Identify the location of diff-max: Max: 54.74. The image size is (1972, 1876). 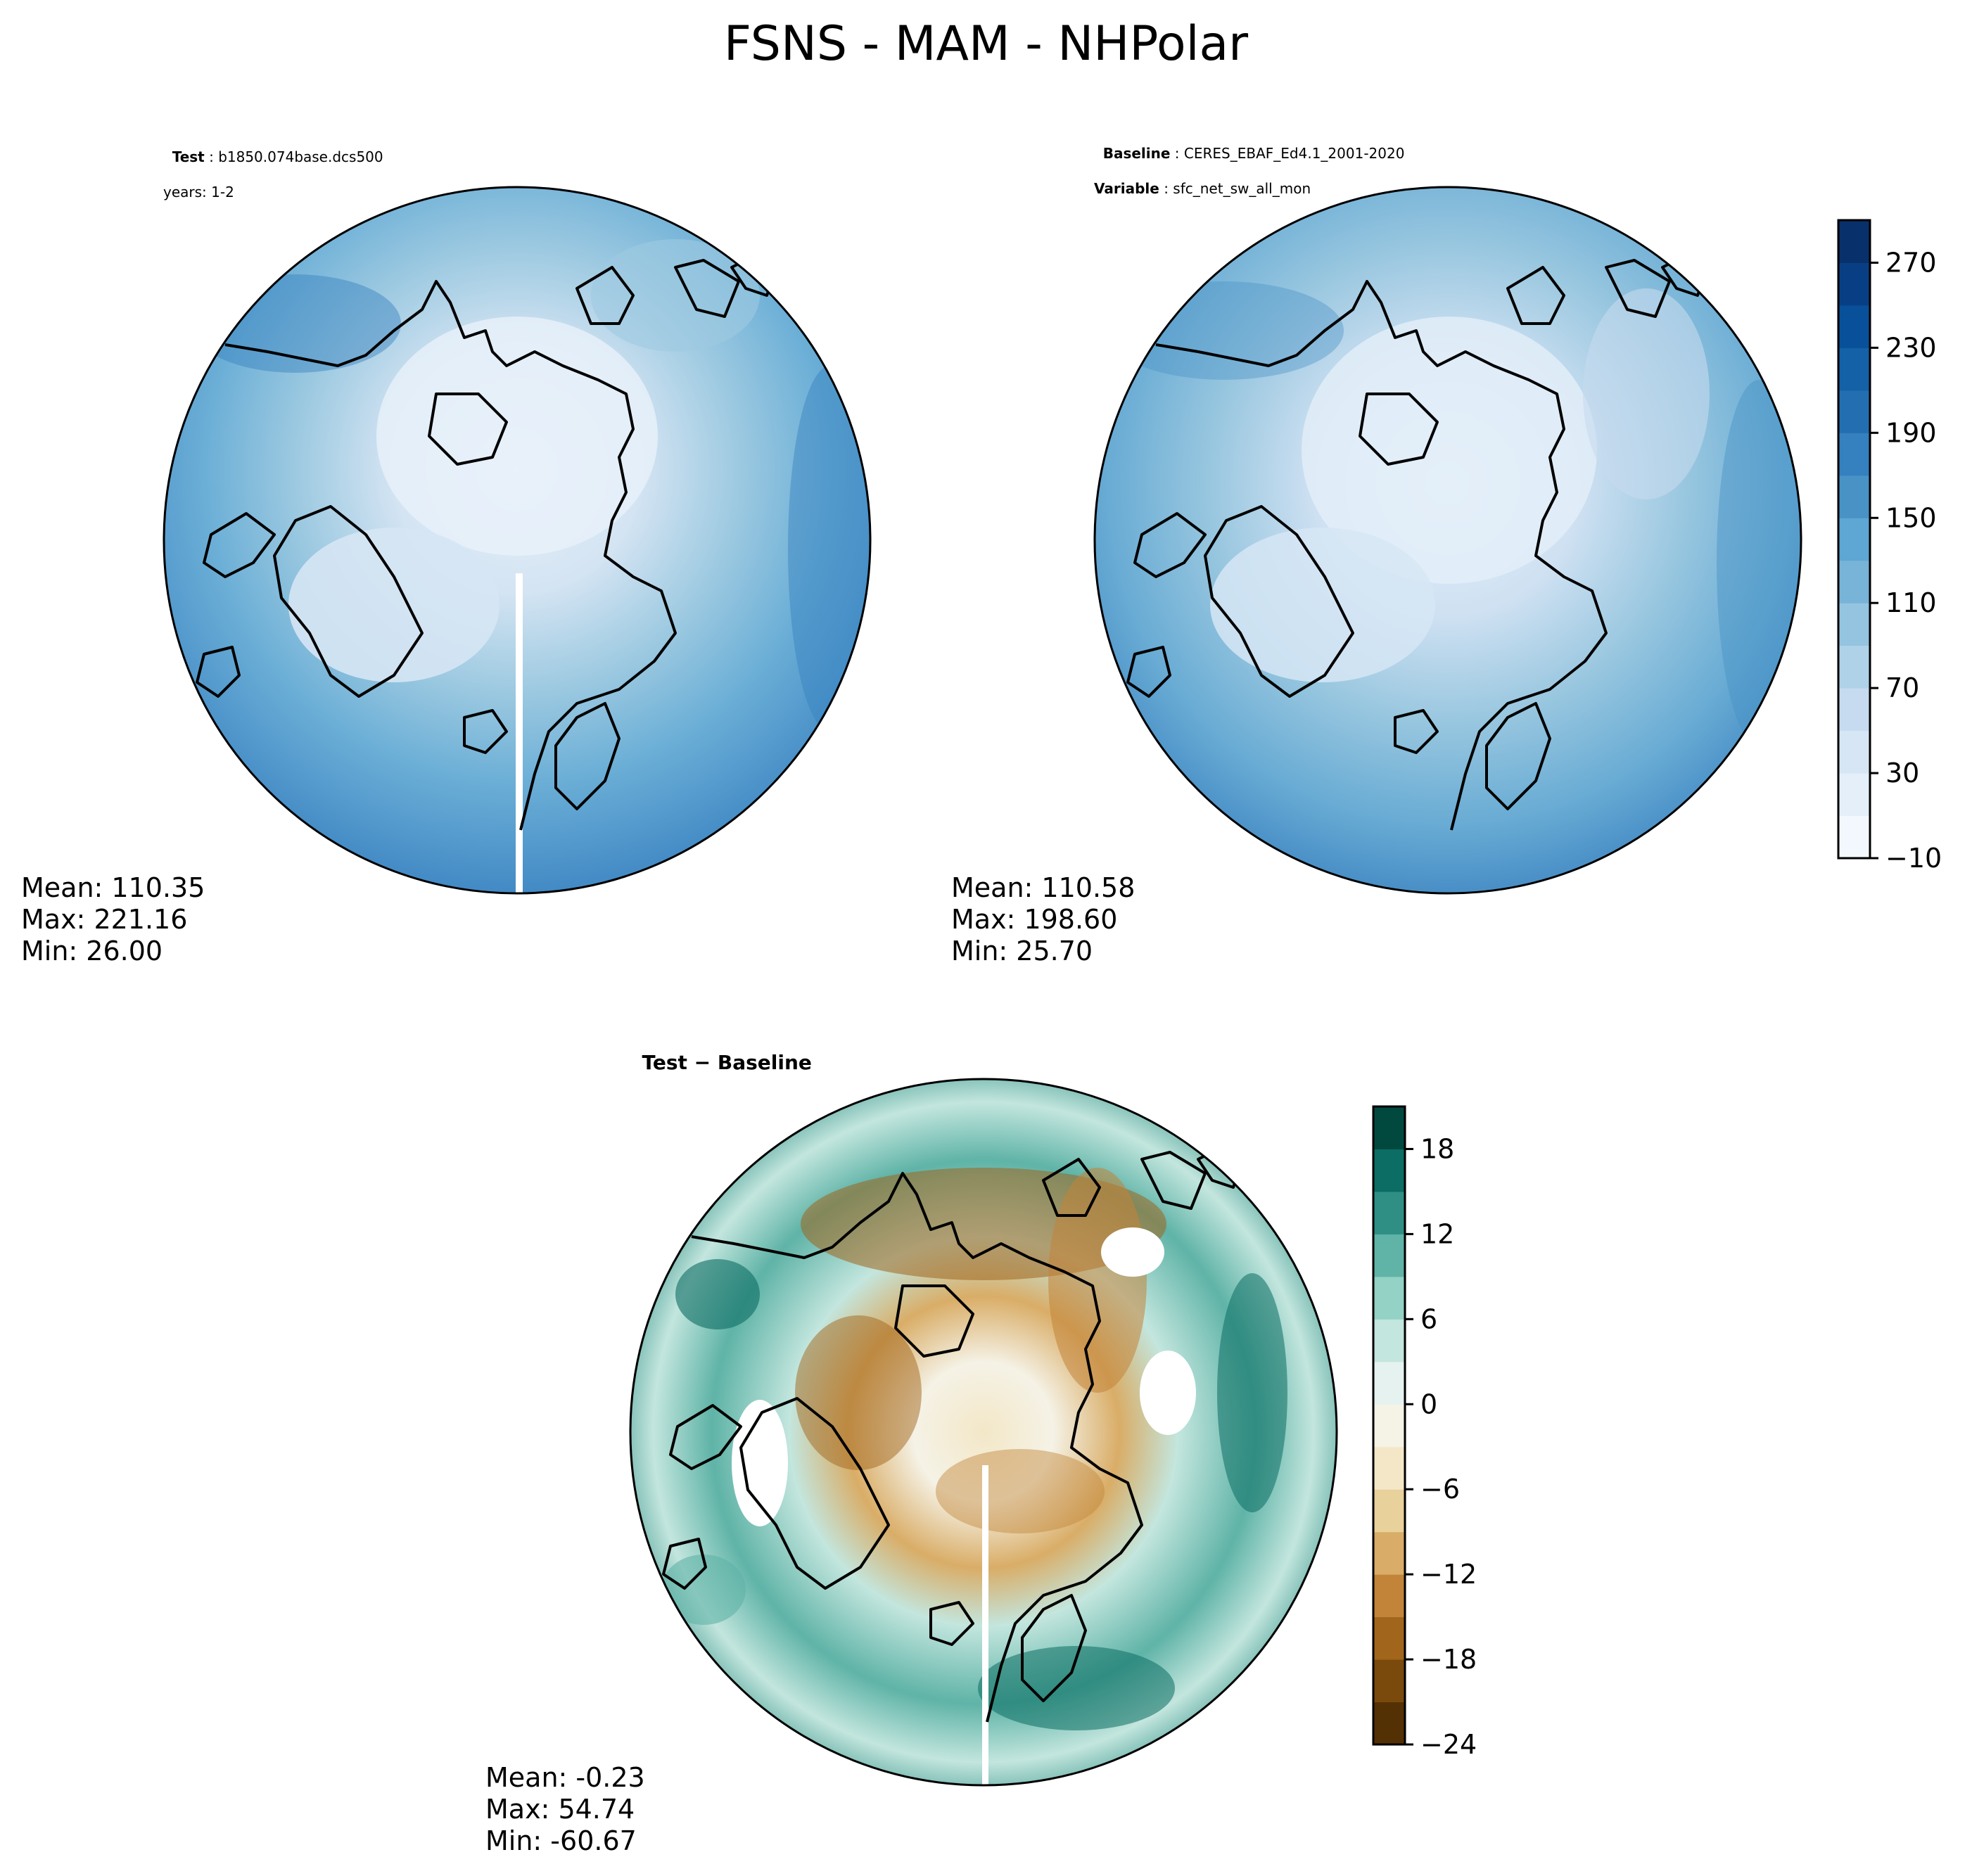
(560, 1809).